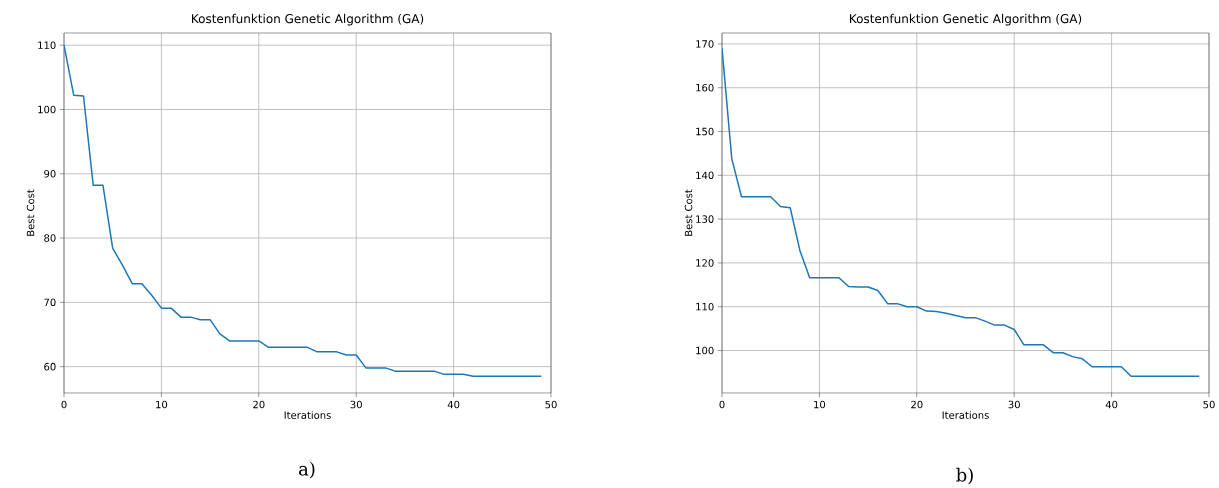 The image size is (1219, 488). What do you see at coordinates (964, 476) in the screenshot?
I see `text: b)` at bounding box center [964, 476].